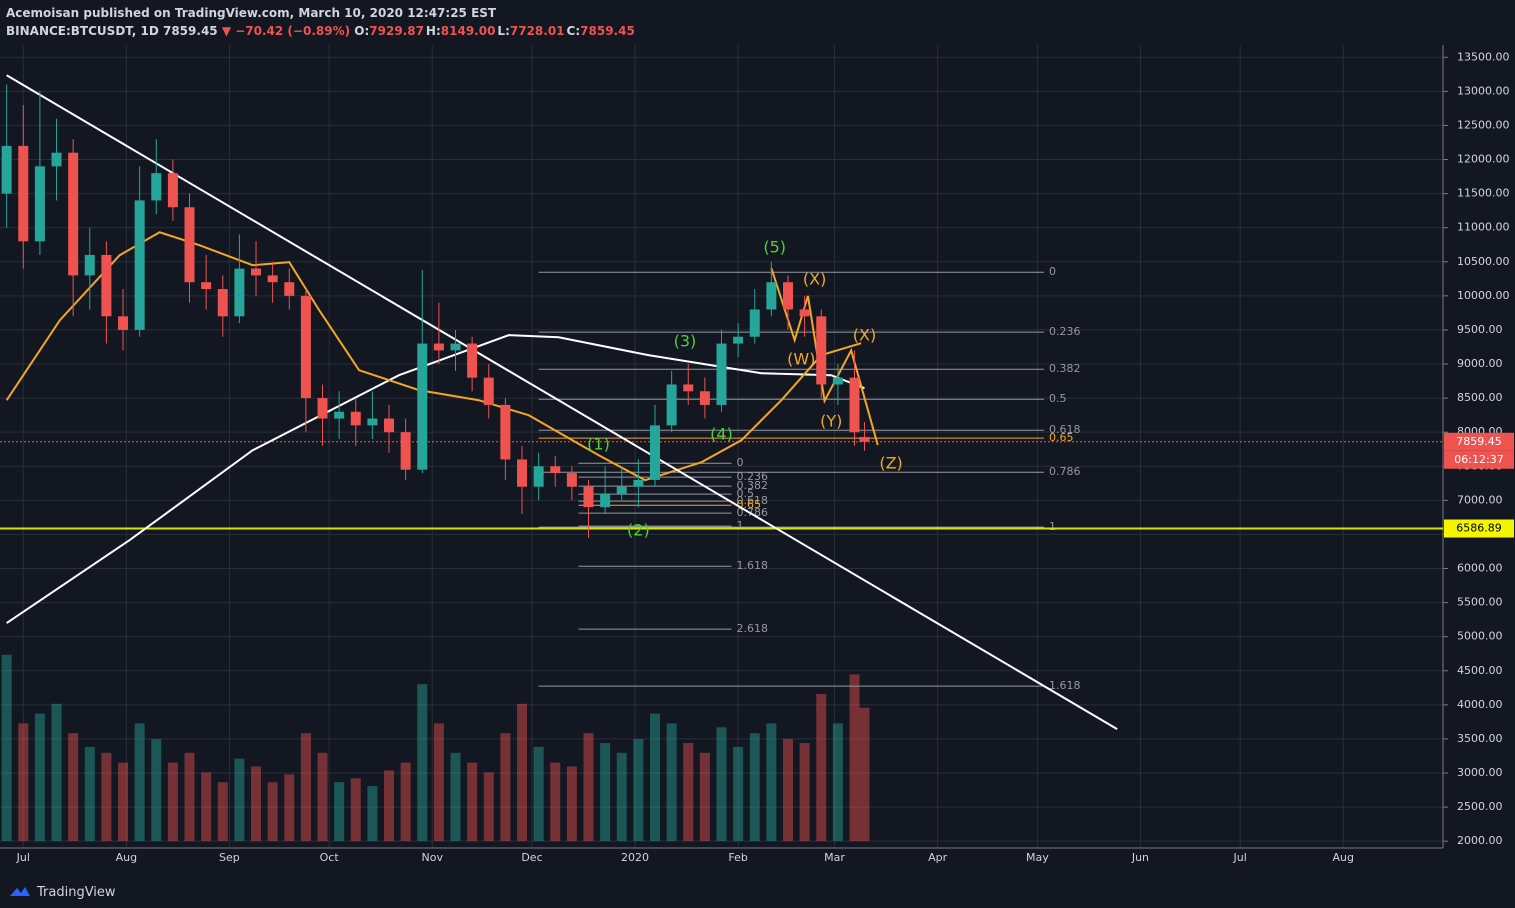 This screenshot has width=1515, height=908. Describe the element at coordinates (362, 31) in the screenshot. I see `ohlc-key: O:` at that location.